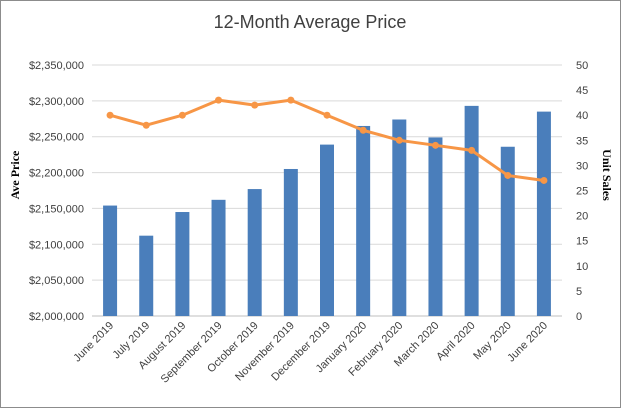  What do you see at coordinates (582, 242) in the screenshot?
I see `y-tick-label-right: 15` at bounding box center [582, 242].